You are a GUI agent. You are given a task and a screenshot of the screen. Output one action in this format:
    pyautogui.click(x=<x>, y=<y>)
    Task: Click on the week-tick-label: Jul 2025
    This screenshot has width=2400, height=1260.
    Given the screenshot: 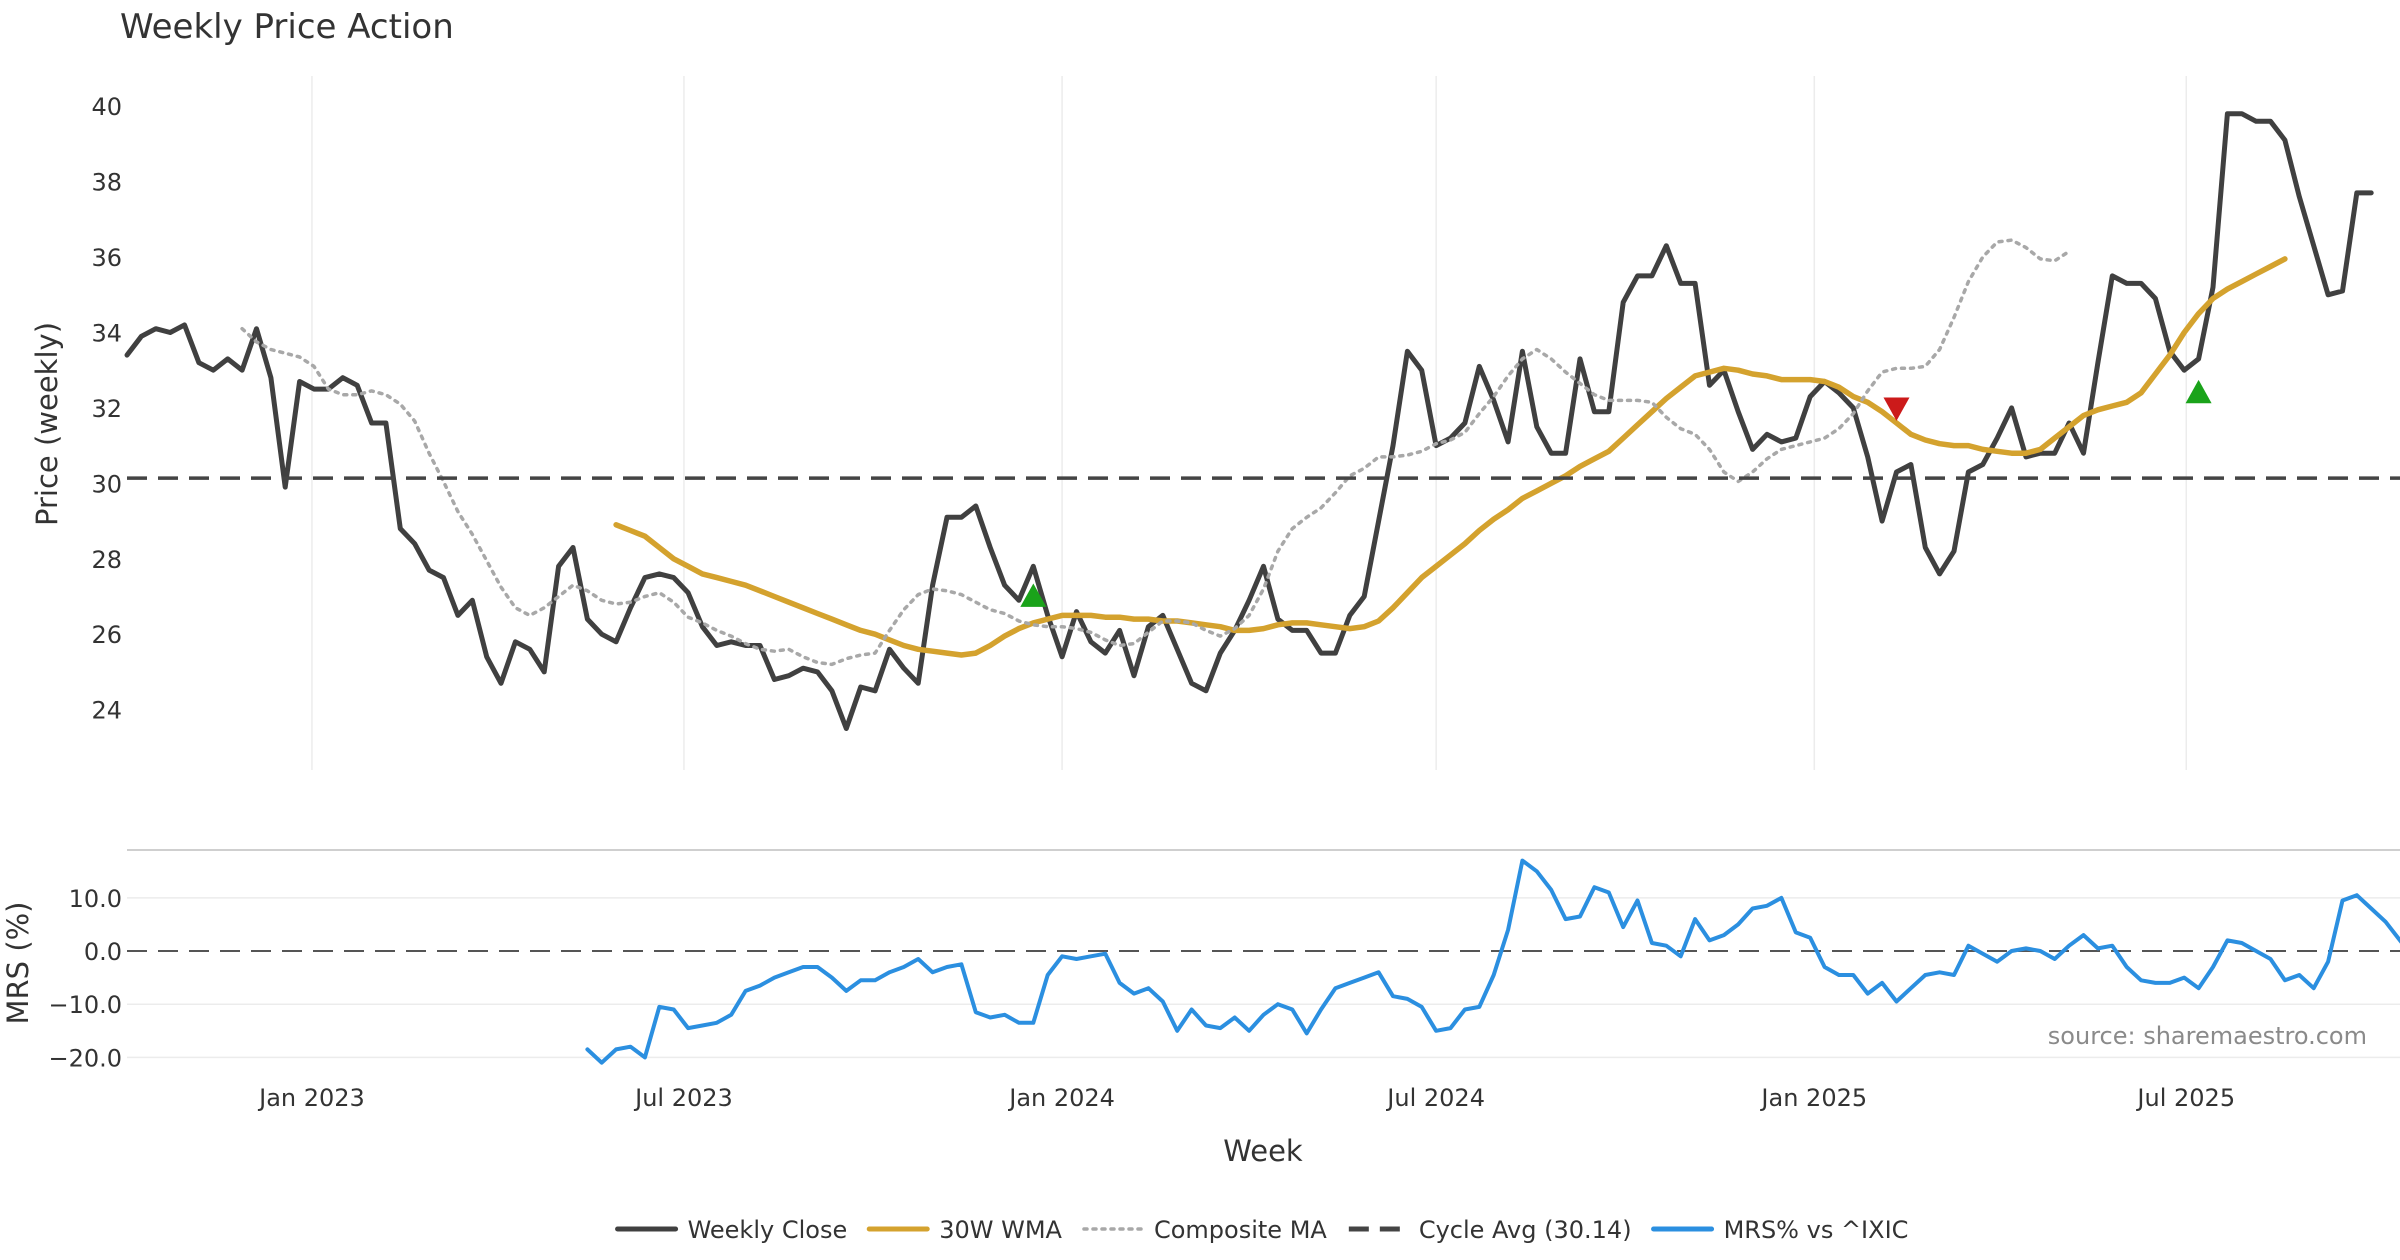 What is the action you would take?
    pyautogui.click(x=2185, y=1098)
    